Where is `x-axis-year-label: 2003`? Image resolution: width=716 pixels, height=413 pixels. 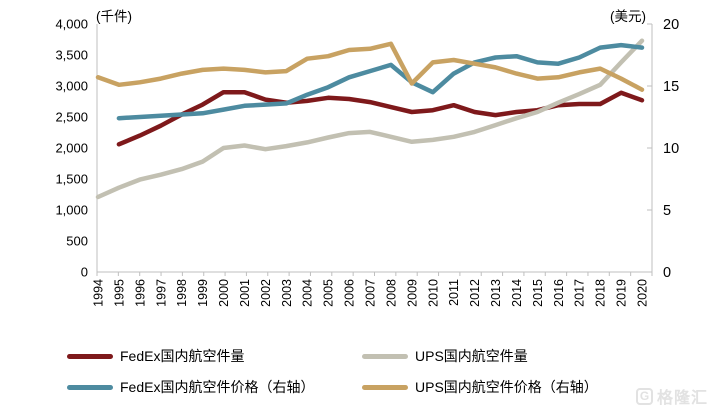
x-axis-year-label: 2003 is located at coordinates (287, 293).